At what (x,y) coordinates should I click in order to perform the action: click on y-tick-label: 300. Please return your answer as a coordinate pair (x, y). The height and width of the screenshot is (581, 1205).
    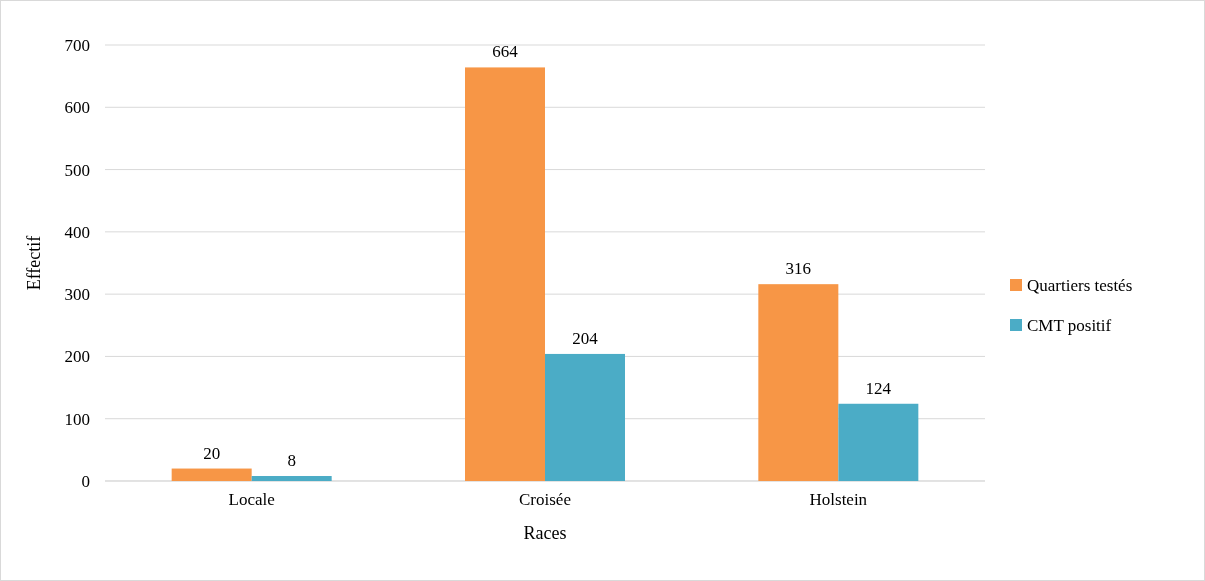
    Looking at the image, I should click on (77, 295).